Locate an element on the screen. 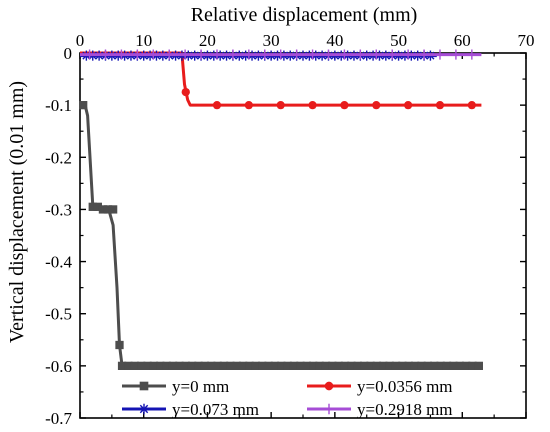 The height and width of the screenshot is (432, 550). legend-label: y=0.073 mm is located at coordinates (215, 409).